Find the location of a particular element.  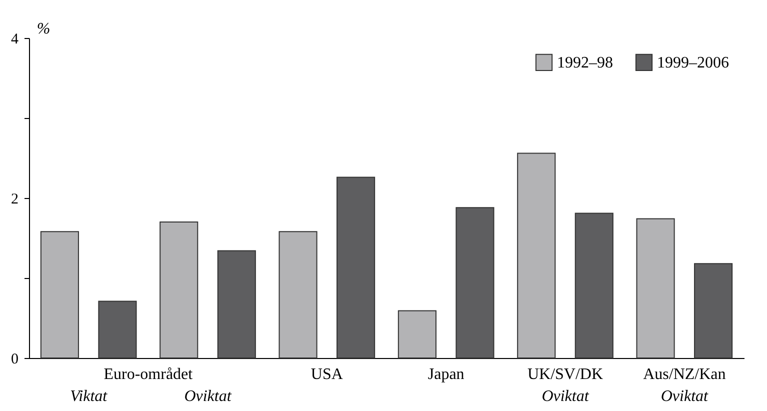

x-tick-label: Japan is located at coordinates (446, 374).